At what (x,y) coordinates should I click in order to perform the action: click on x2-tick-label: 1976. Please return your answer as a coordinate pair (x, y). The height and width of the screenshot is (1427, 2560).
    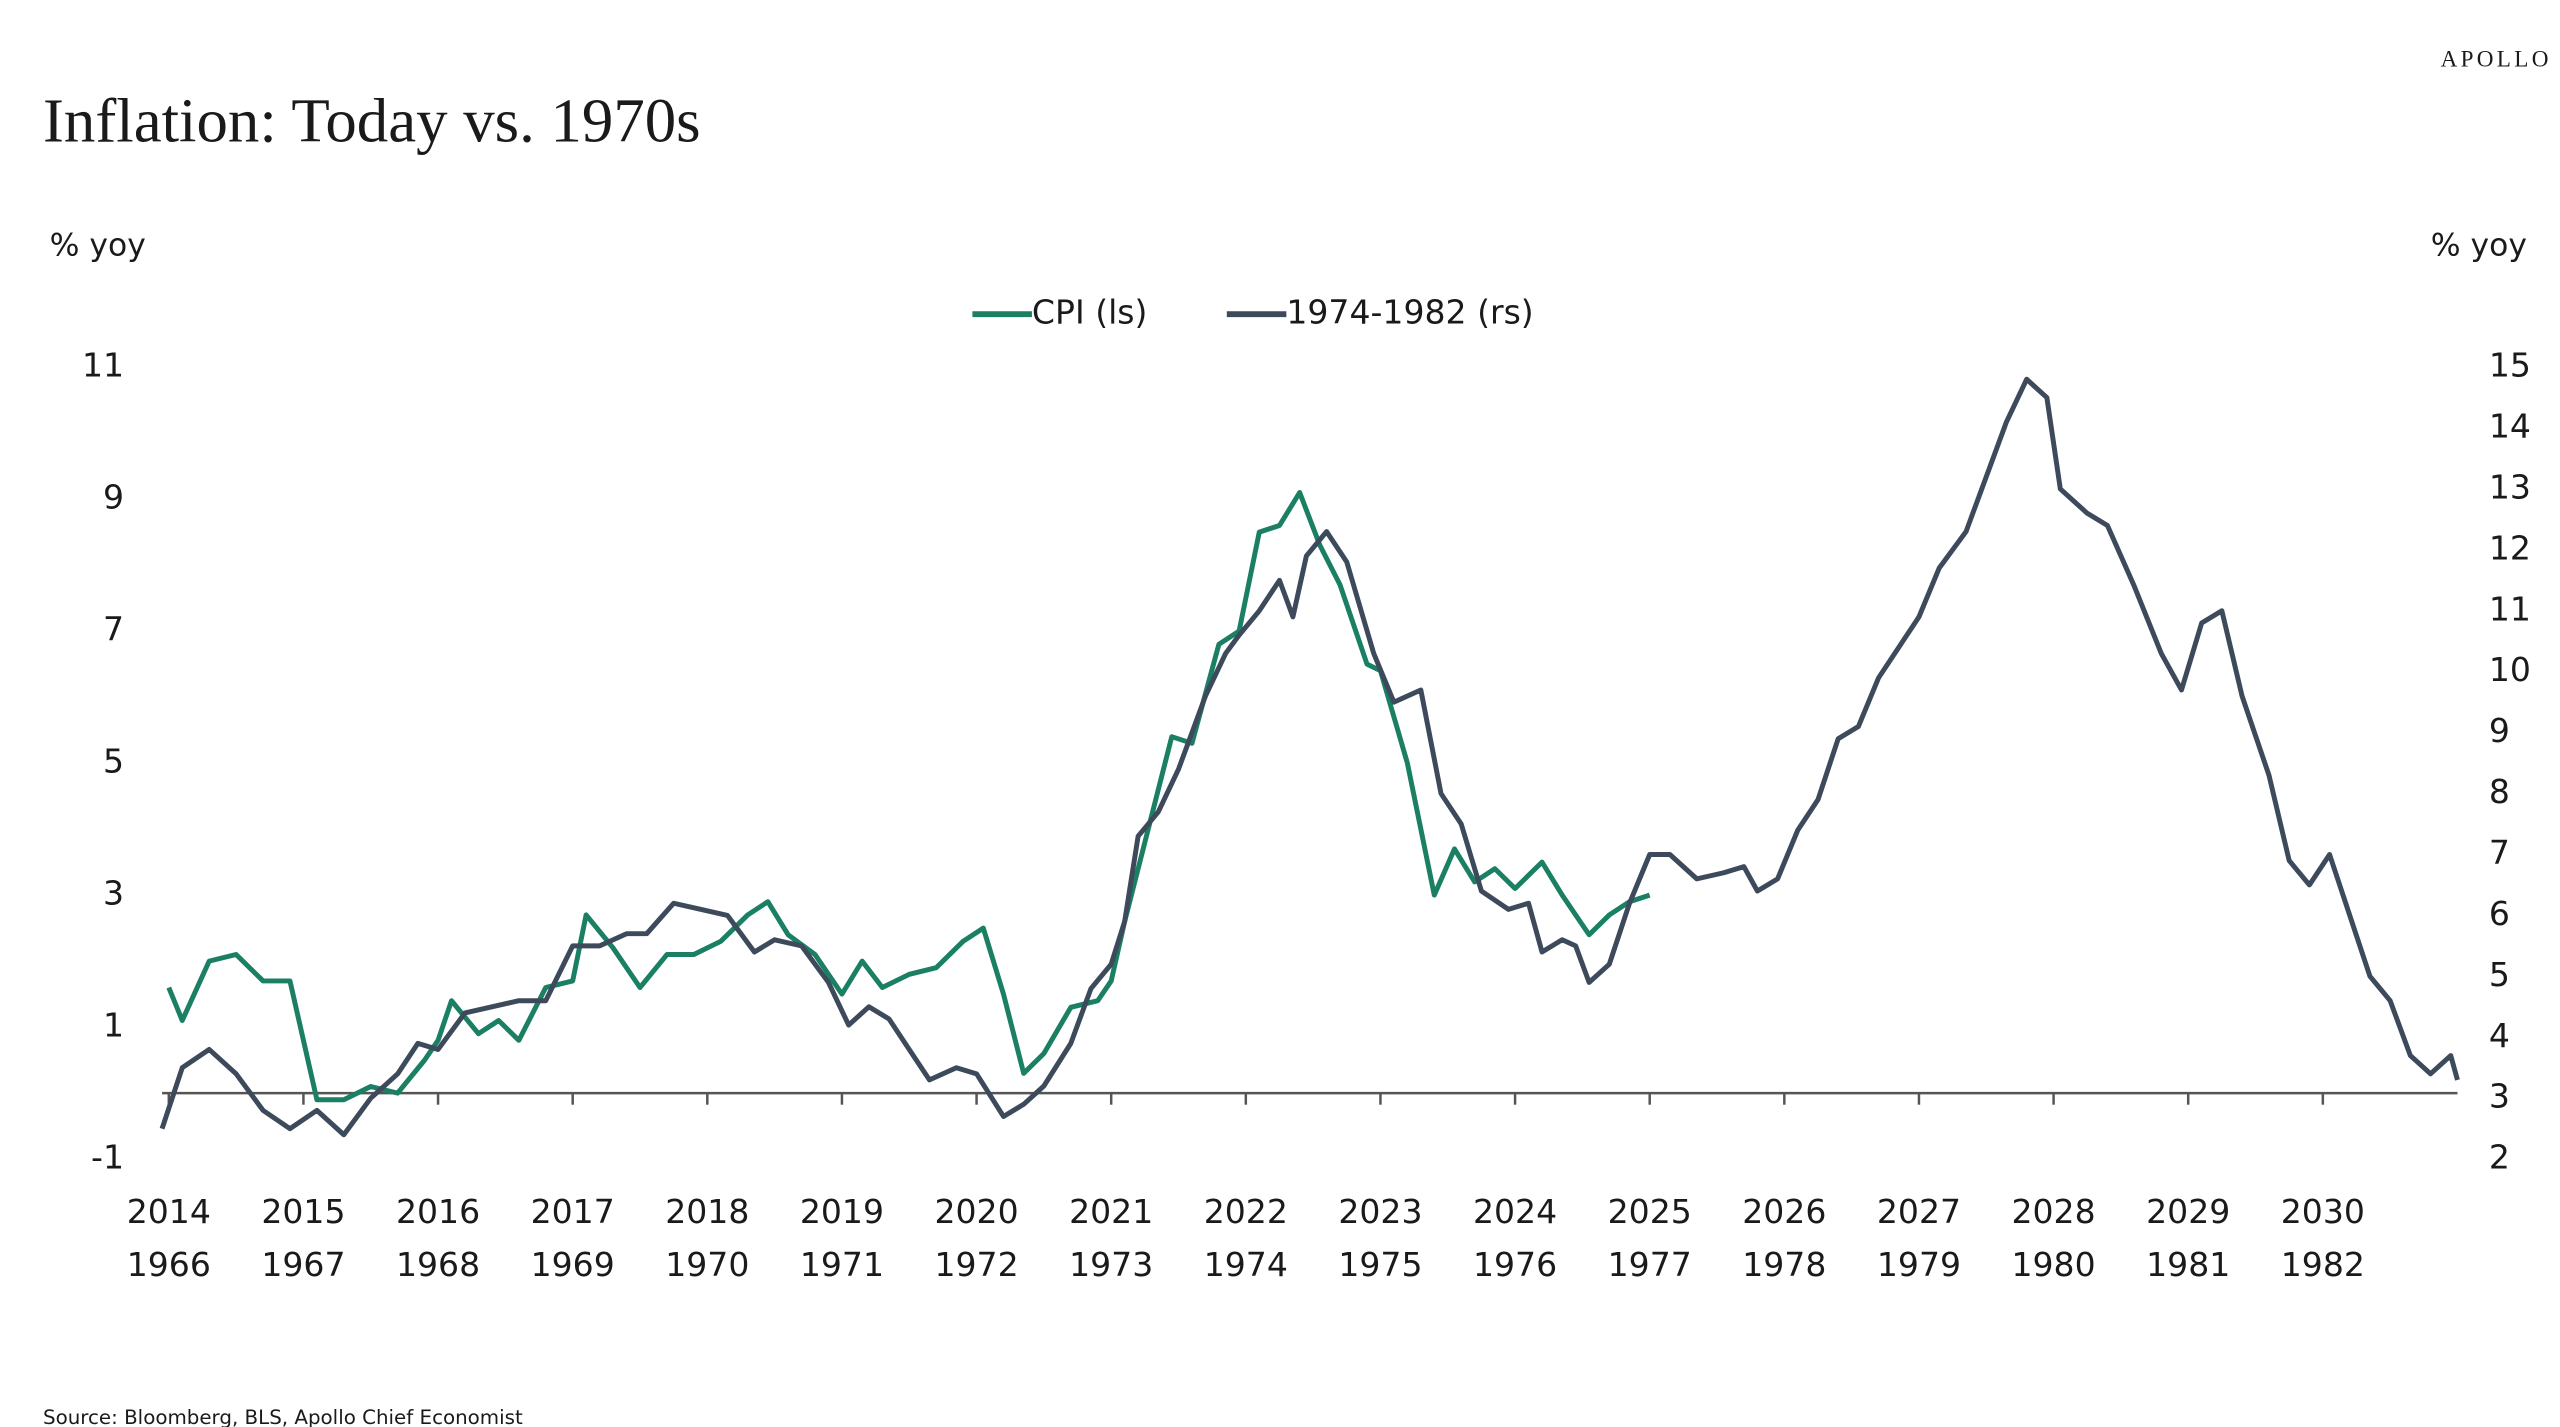
    Looking at the image, I should click on (1515, 1264).